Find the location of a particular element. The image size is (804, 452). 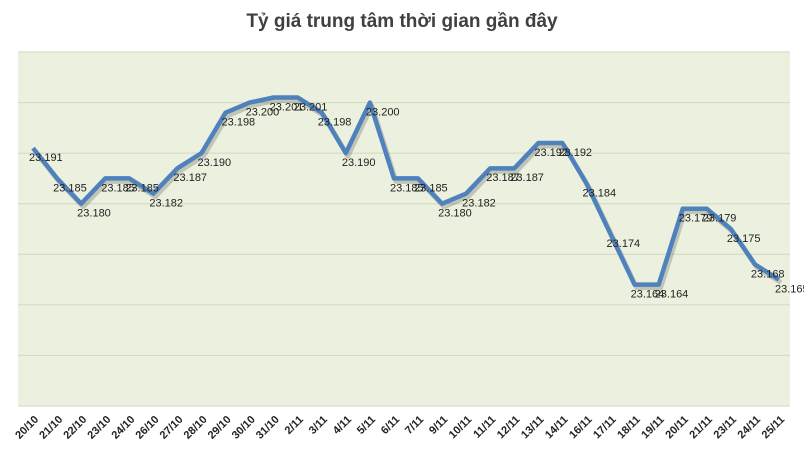

x-tick-label: 3/11 is located at coordinates (318, 425).